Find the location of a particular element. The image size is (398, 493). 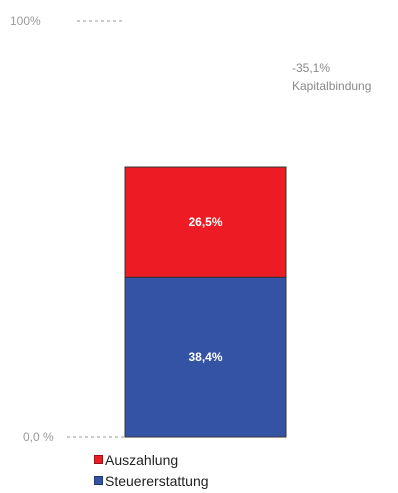

legend: Auszahlung Steuererstattung is located at coordinates (151, 470).